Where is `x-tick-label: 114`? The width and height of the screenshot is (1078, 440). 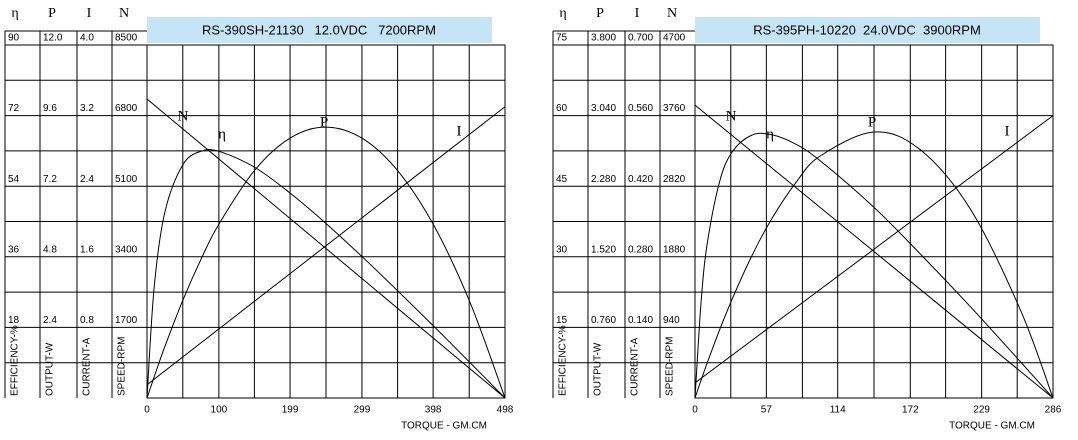 x-tick-label: 114 is located at coordinates (838, 410).